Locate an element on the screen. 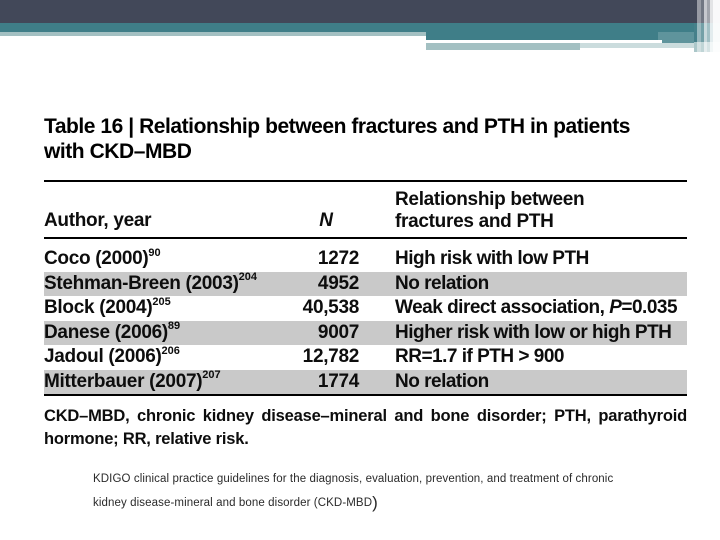 The width and height of the screenshot is (720, 540). corner-stripes-decoration is located at coordinates (707, 26).